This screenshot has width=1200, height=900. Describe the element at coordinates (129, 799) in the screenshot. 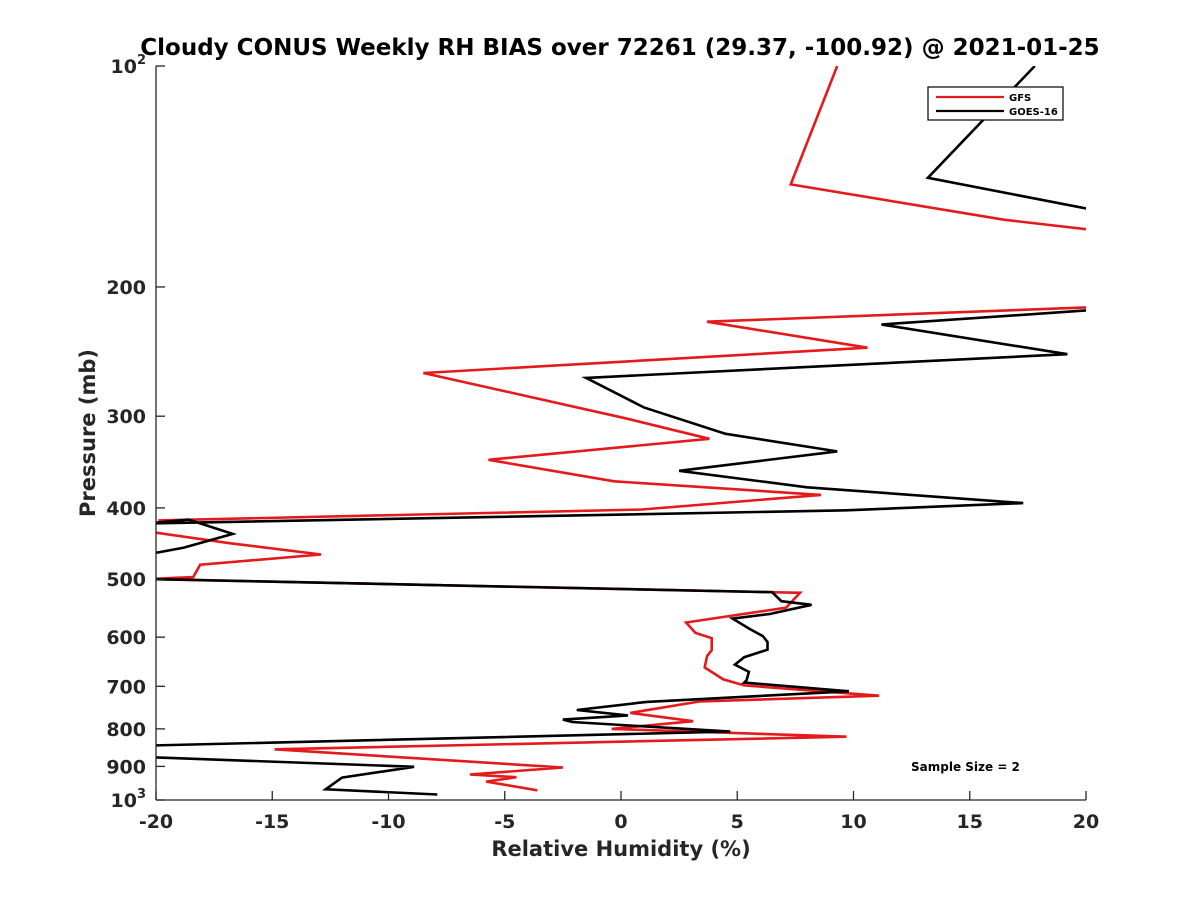

I see `y-tick-label: 10³` at that location.